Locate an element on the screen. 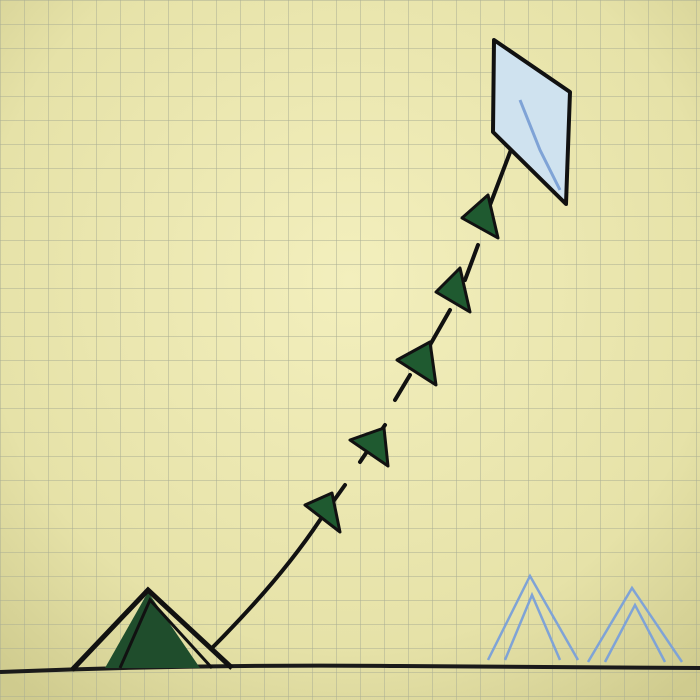  flags is located at coordinates (401, 363).